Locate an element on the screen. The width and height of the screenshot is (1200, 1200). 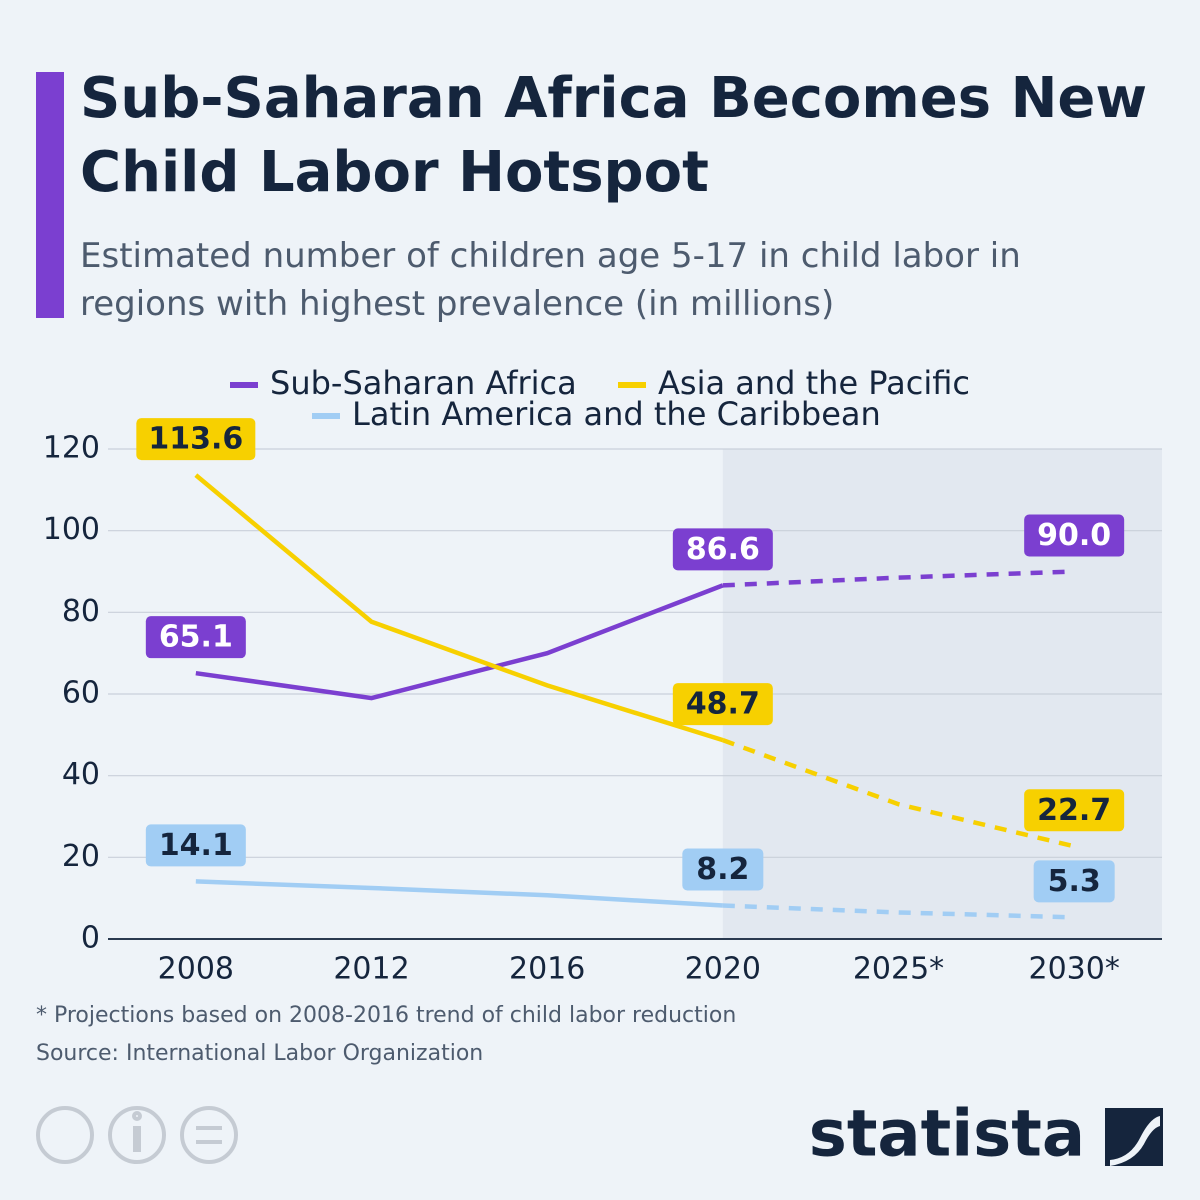
x-tick-label: 2016 is located at coordinates (547, 969).